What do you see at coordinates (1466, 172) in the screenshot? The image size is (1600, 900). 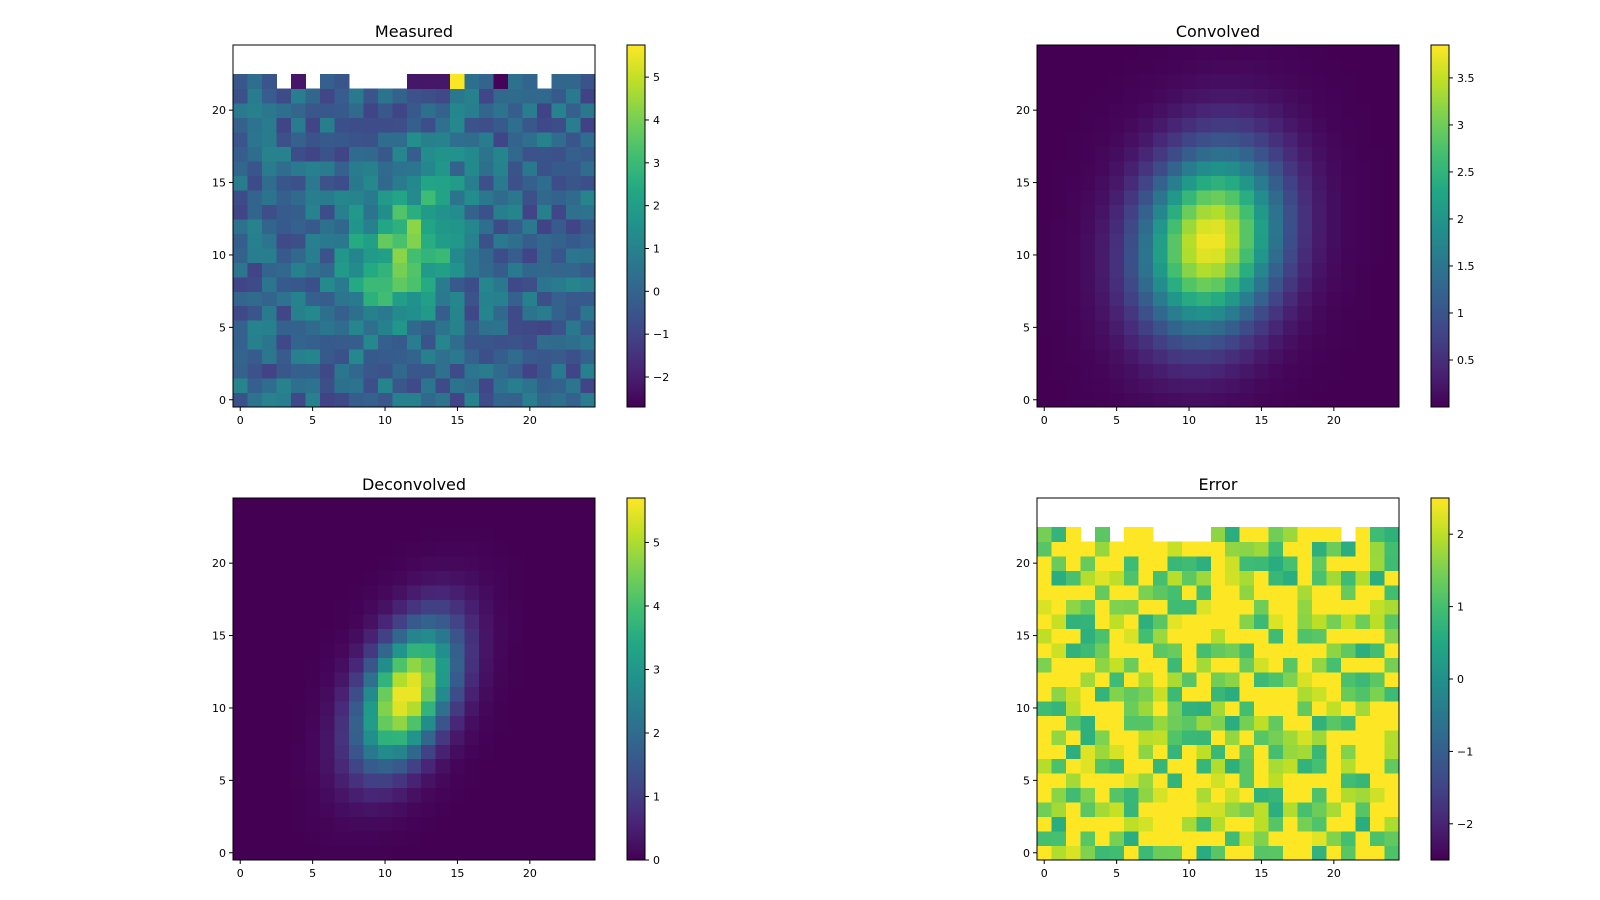 I see `colorbar-tick-label: 2.5` at bounding box center [1466, 172].